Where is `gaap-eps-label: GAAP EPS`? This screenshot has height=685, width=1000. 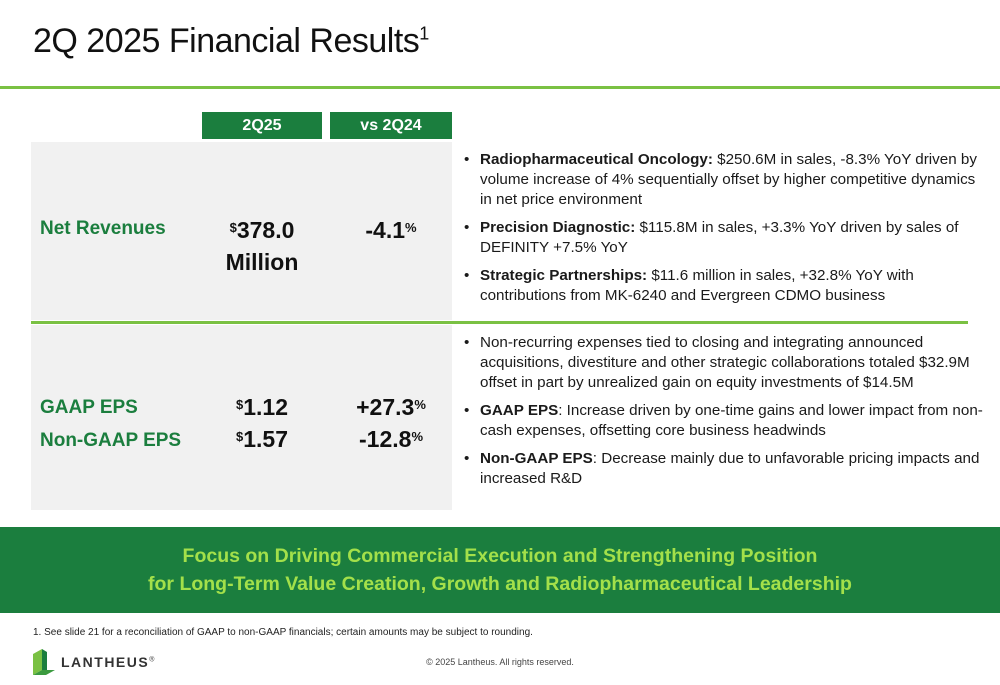
gaap-eps-label: GAAP EPS is located at coordinates (89, 407).